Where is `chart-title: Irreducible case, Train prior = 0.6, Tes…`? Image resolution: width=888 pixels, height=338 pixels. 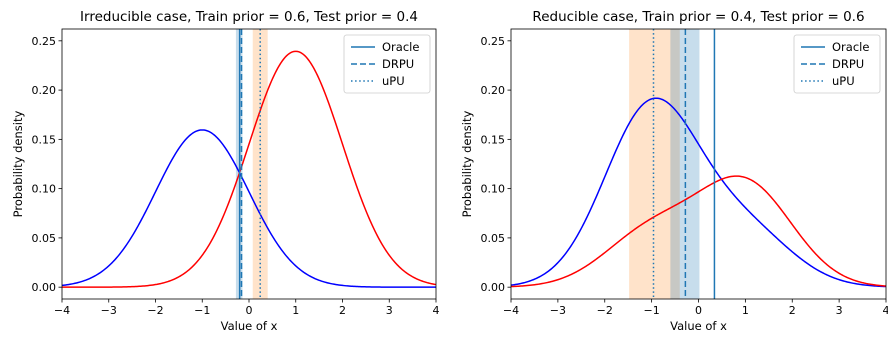
chart-title: Irreducible case, Train prior = 0.6, Tes… is located at coordinates (249, 17).